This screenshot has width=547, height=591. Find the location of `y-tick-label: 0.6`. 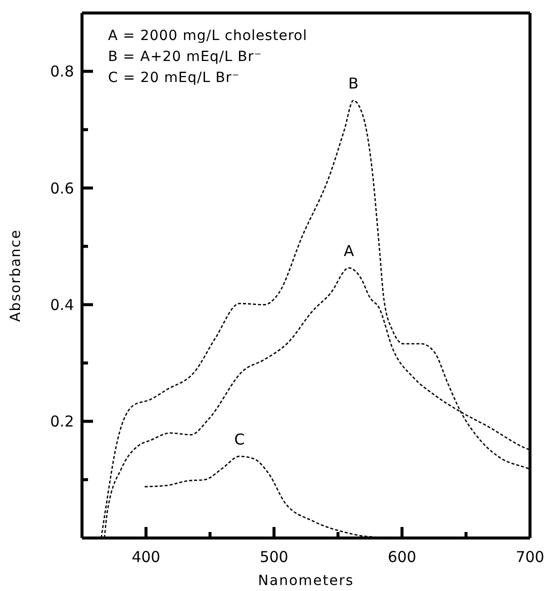

y-tick-label: 0.6 is located at coordinates (62, 188).